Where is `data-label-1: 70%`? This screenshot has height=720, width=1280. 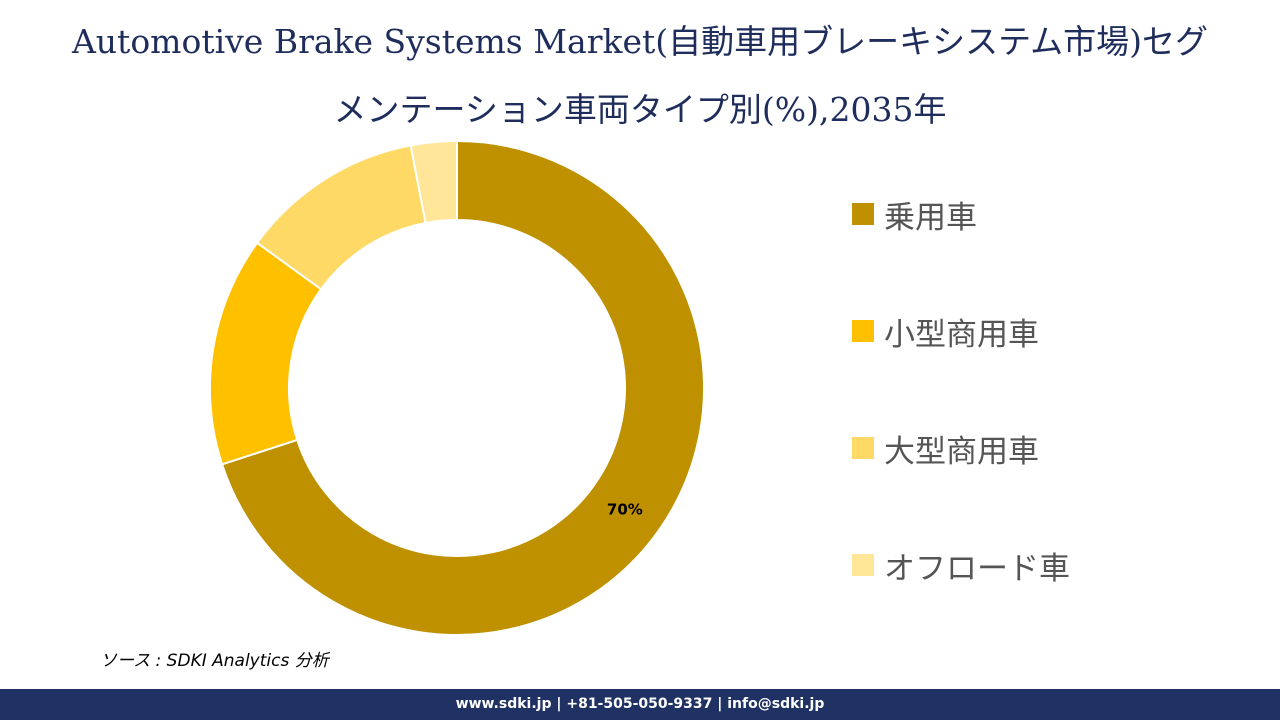 data-label-1: 70% is located at coordinates (625, 509).